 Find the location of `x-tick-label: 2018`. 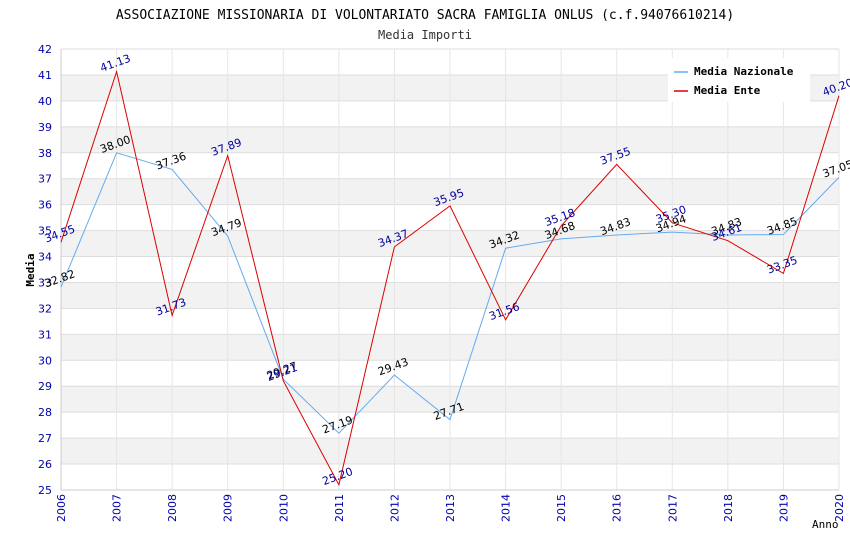

x-tick-label: 2018 is located at coordinates (728, 508).